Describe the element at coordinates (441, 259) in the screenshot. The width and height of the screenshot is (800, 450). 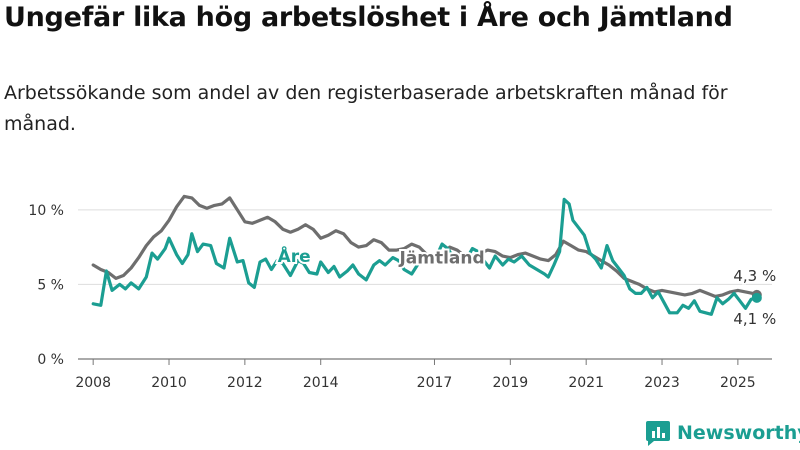
I see `series-label-Jämtland: Jämtland` at that location.